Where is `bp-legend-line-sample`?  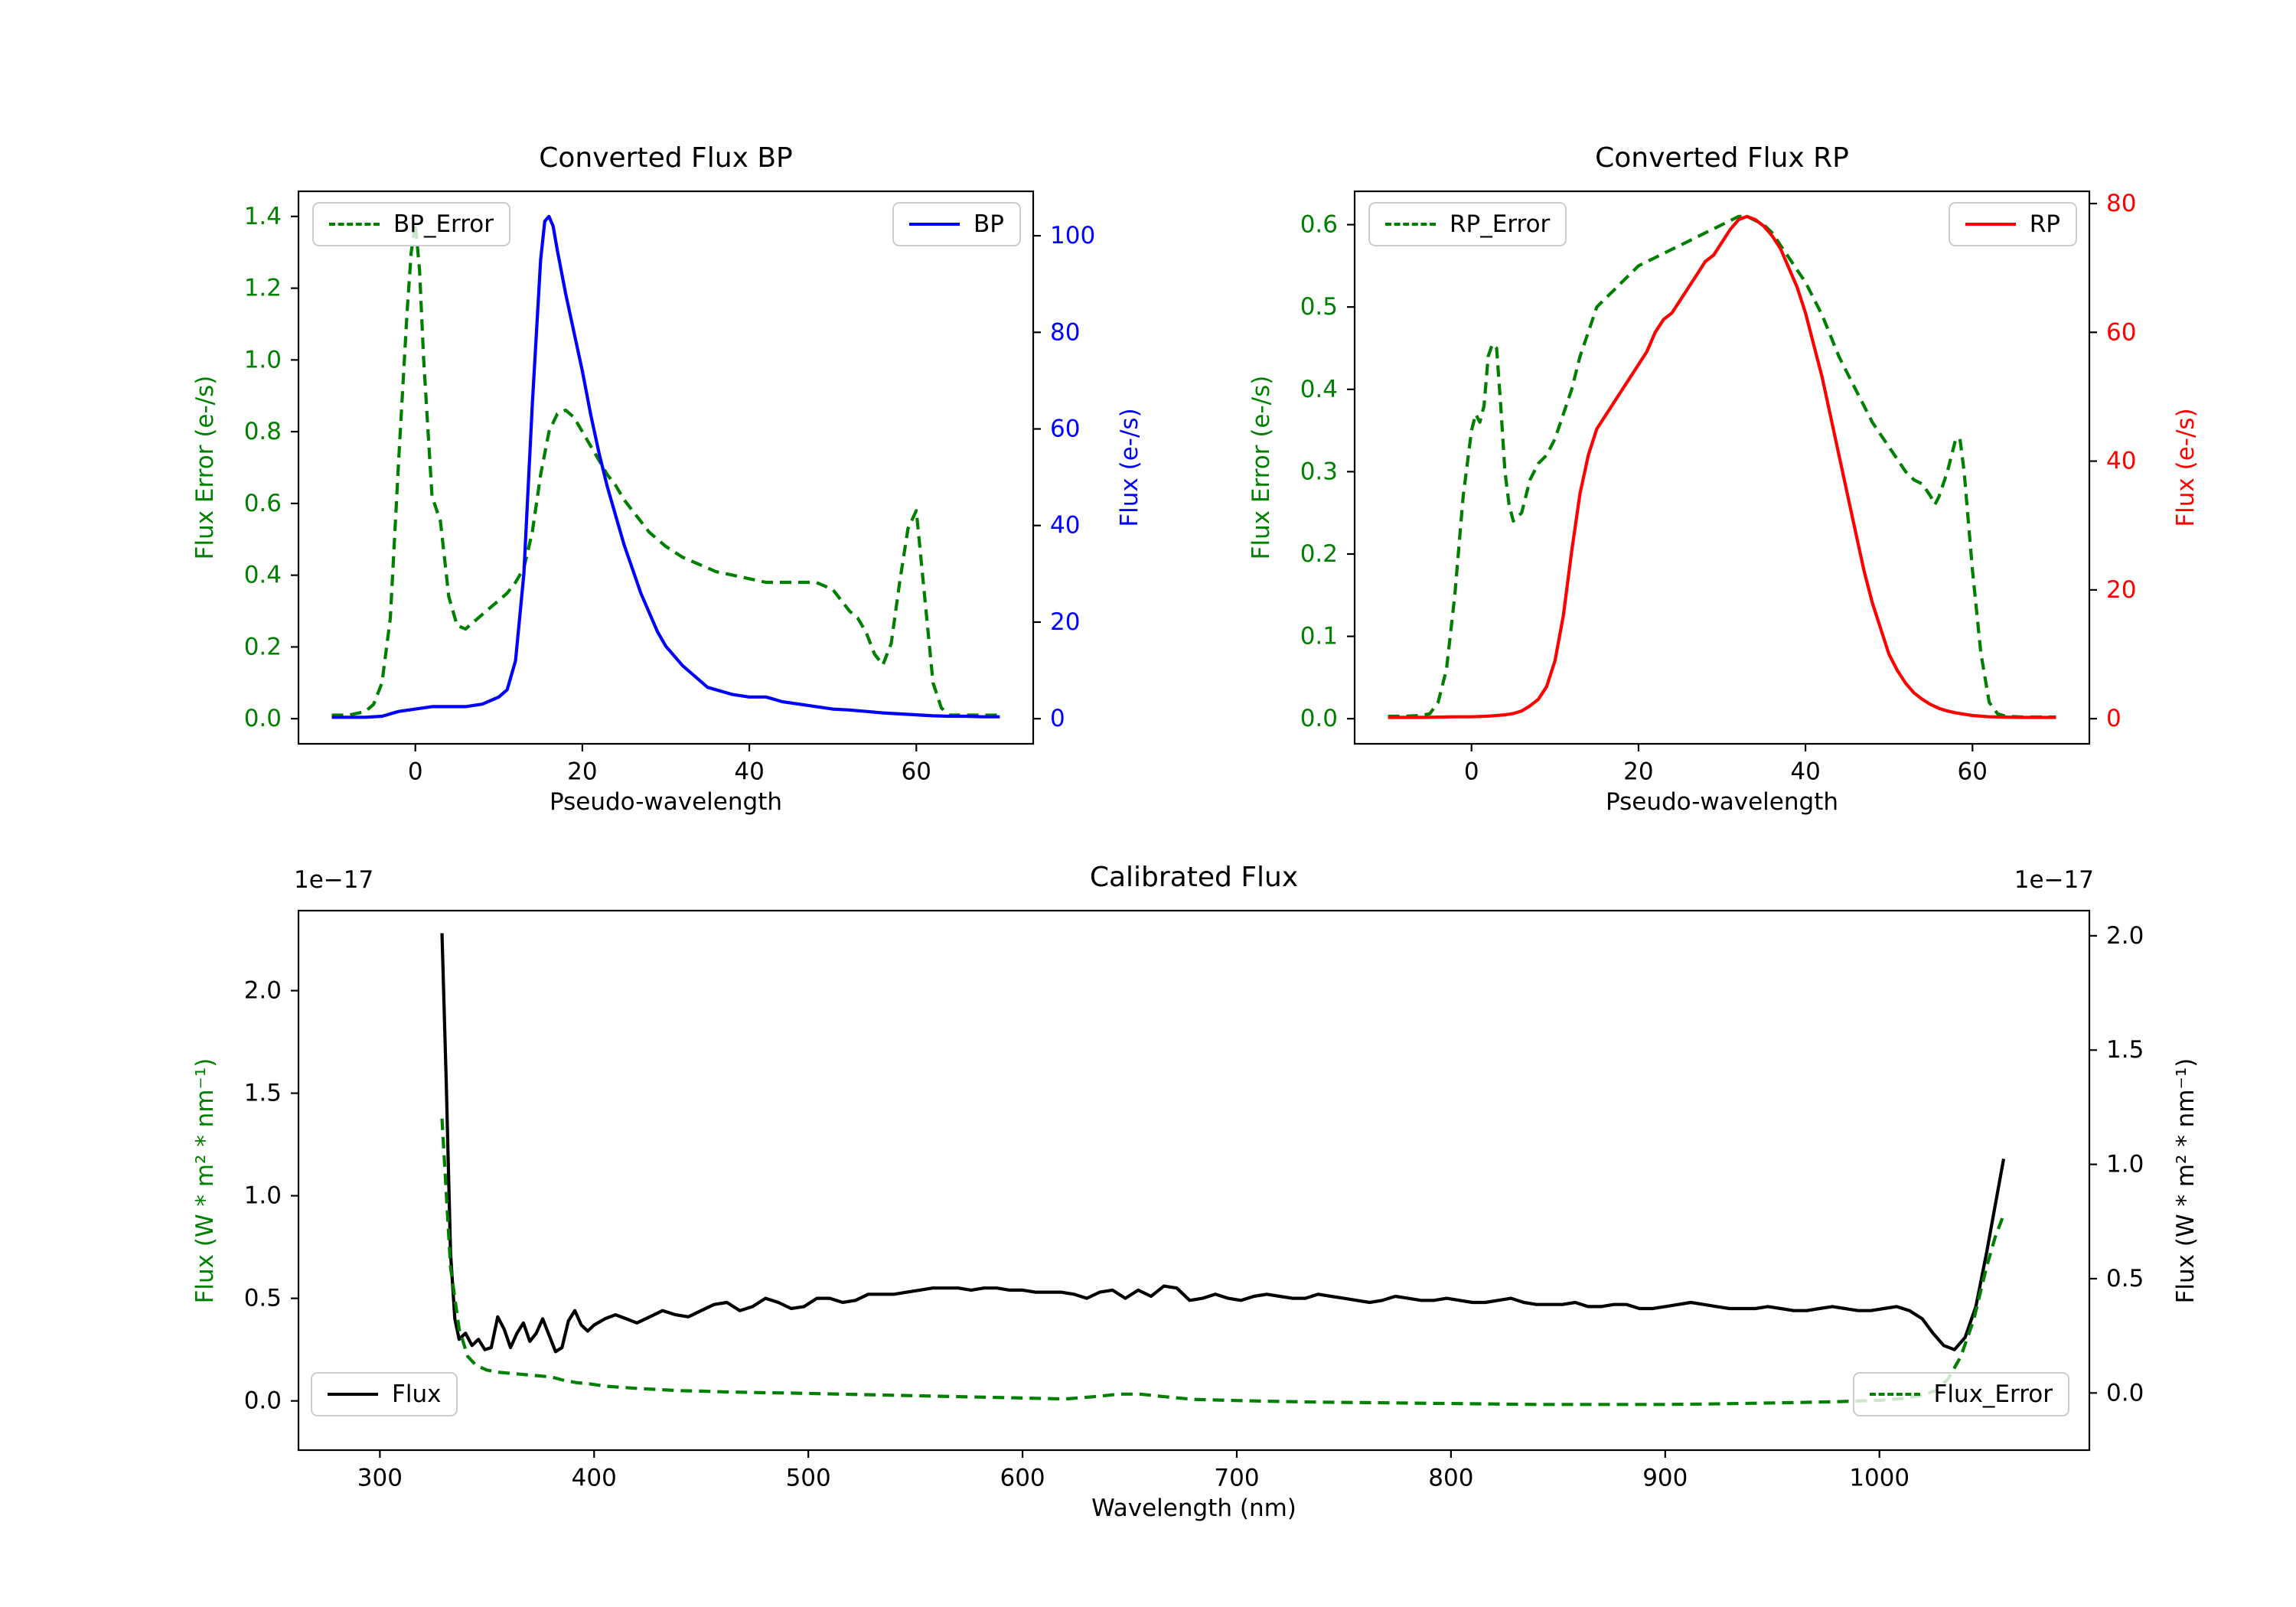 bp-legend-line-sample is located at coordinates (934, 225).